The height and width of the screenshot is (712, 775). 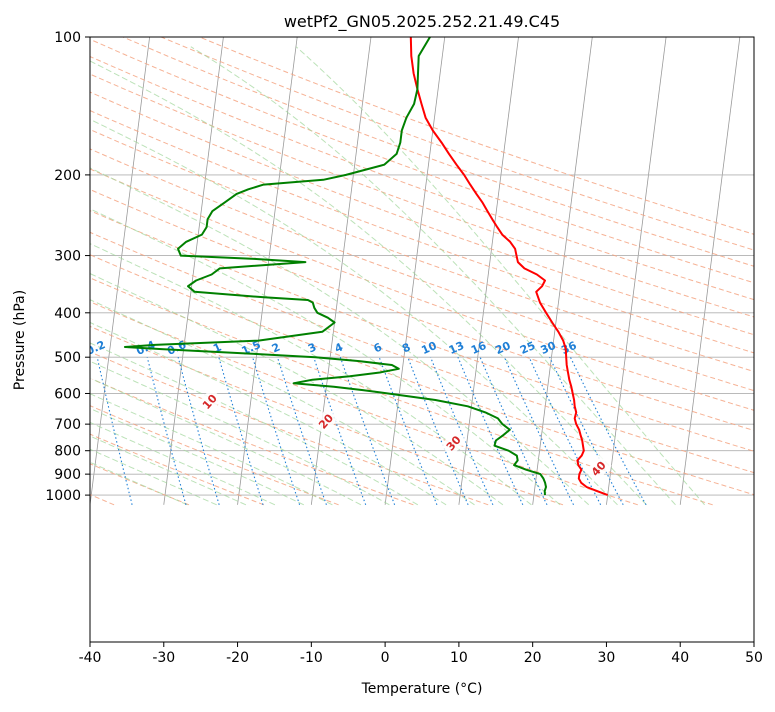 I want to click on x-tick-label: -10, so click(x=311, y=658).